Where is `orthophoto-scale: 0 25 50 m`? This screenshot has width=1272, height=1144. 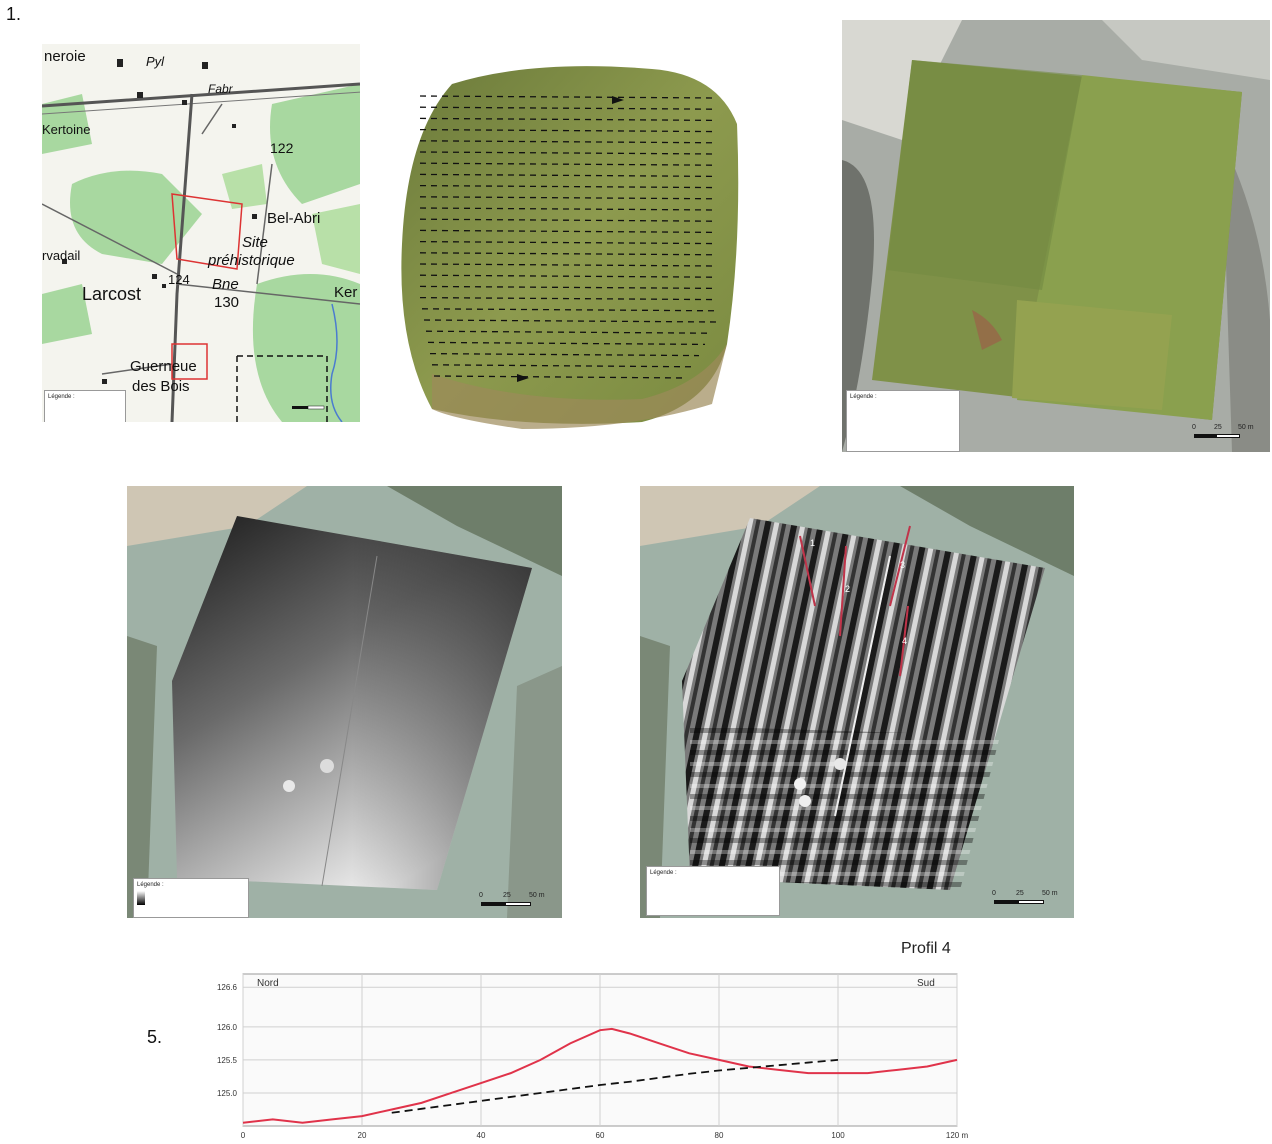
orthophoto-scale: 0 25 50 m is located at coordinates (1227, 434).